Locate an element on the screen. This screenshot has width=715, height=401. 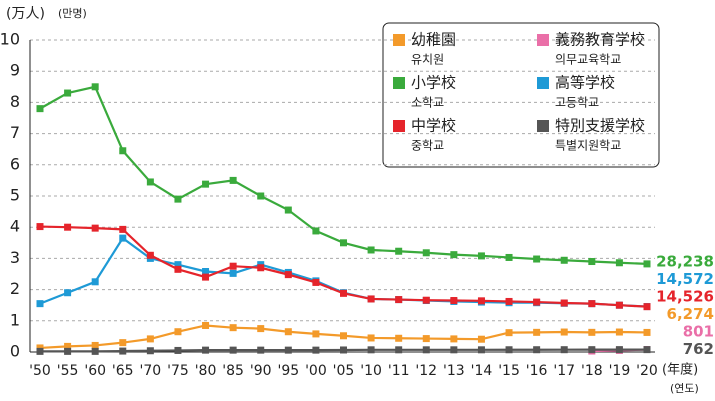
x-tick-label: '65 is located at coordinates (123, 371).